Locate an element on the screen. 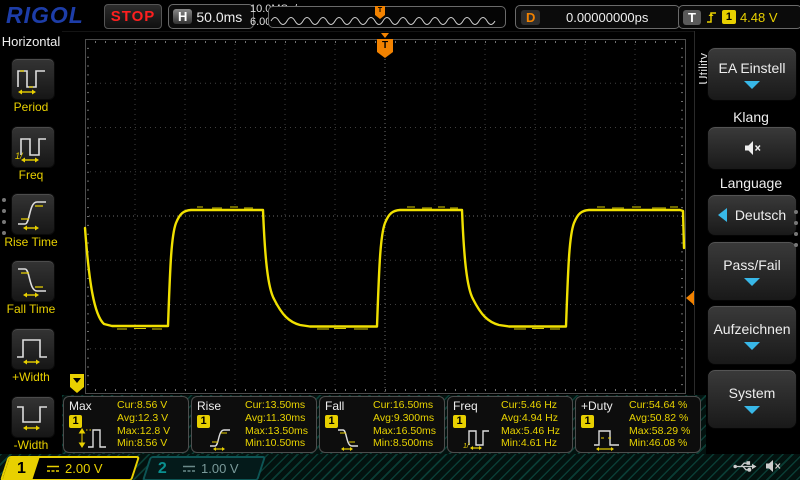 Image resolution: width=800 pixels, height=480 pixels. measure-label-freq: Freq is located at coordinates (31, 175).